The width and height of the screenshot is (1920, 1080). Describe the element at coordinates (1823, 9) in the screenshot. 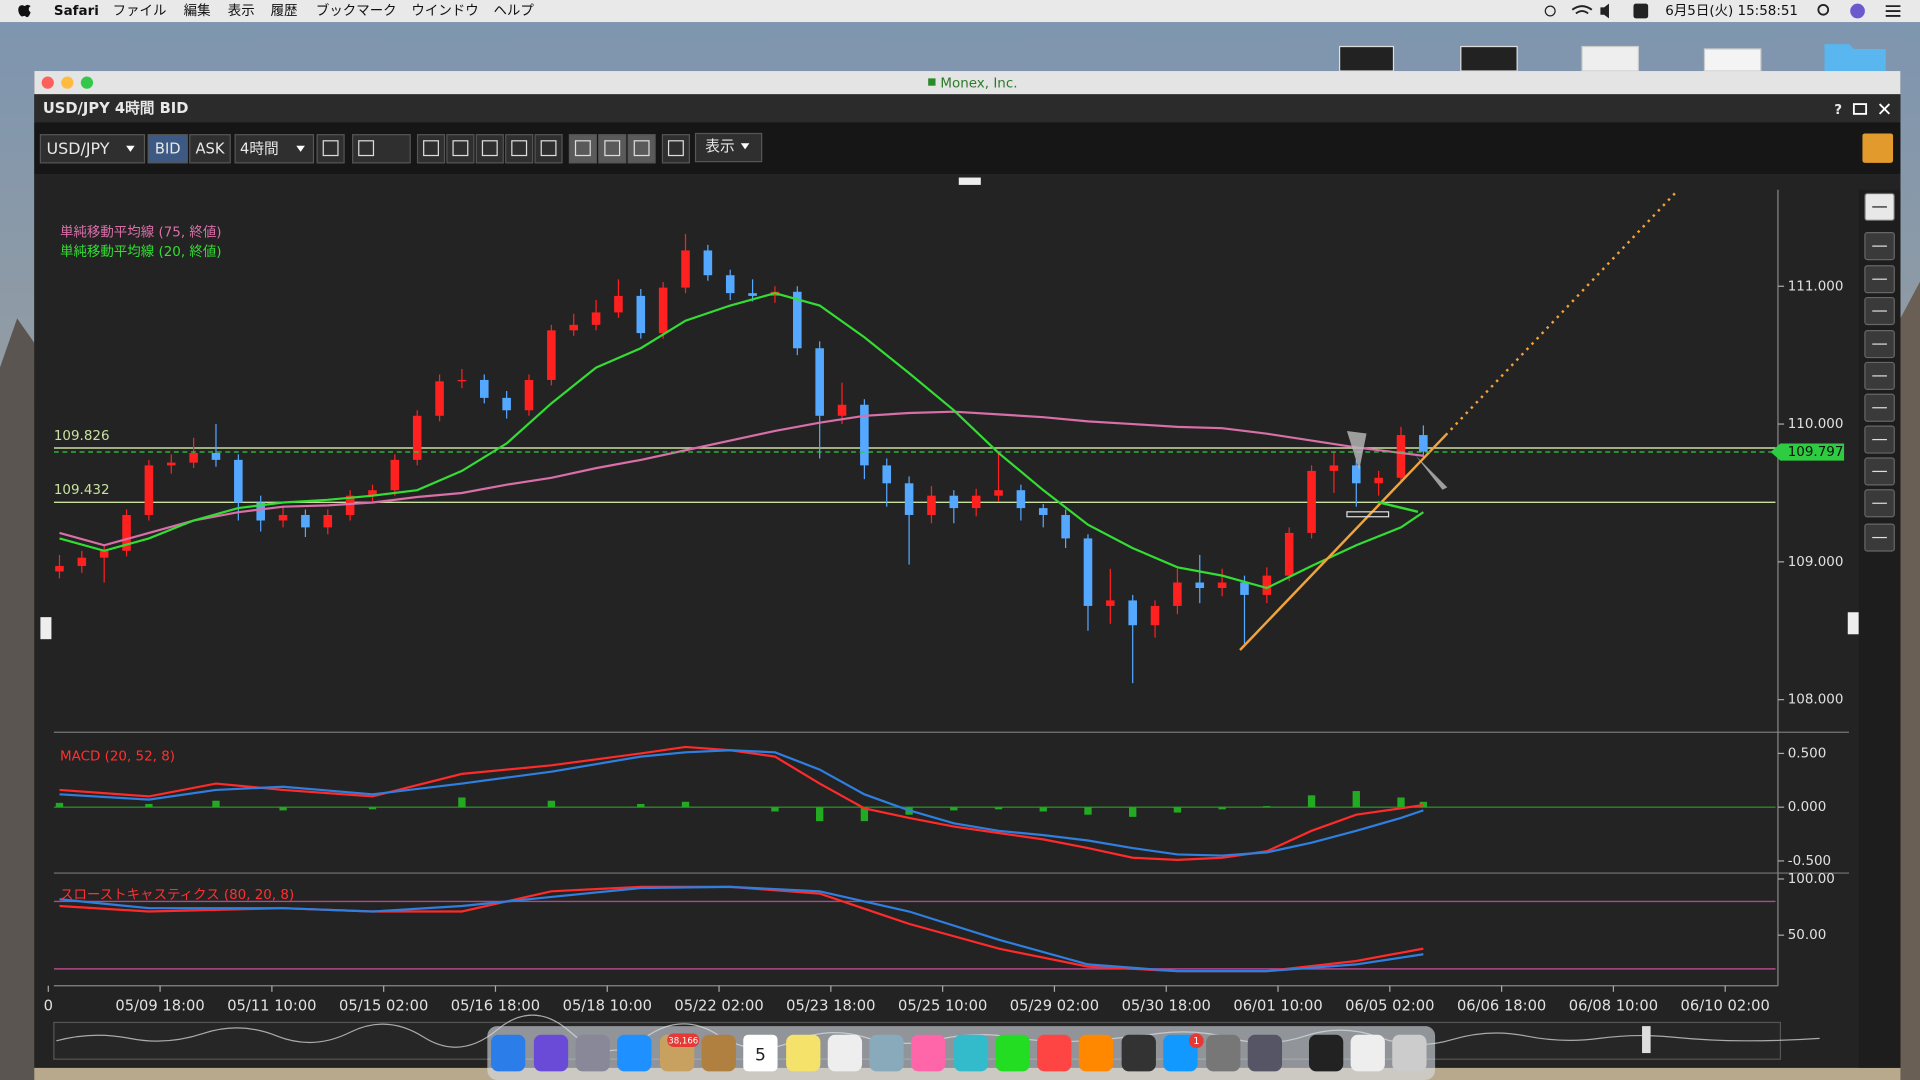

I see `search-icon` at that location.